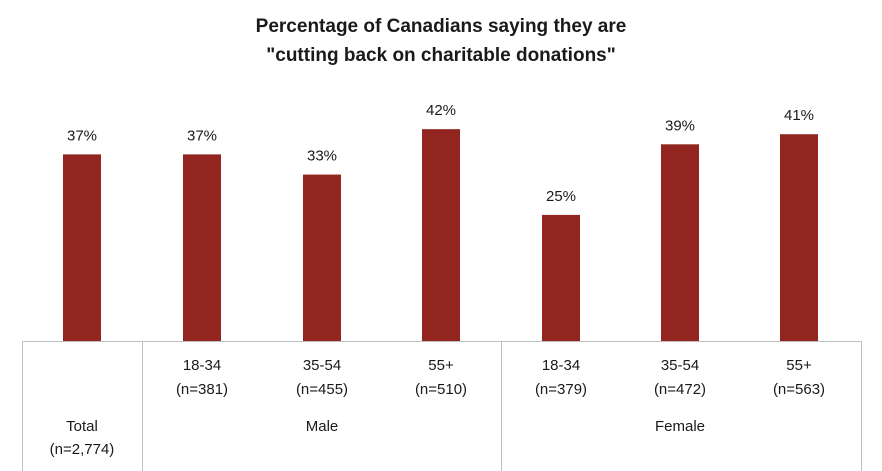 This screenshot has height=471, width=882. Describe the element at coordinates (441, 389) in the screenshot. I see `tick-n-label-3: (n=510)` at that location.